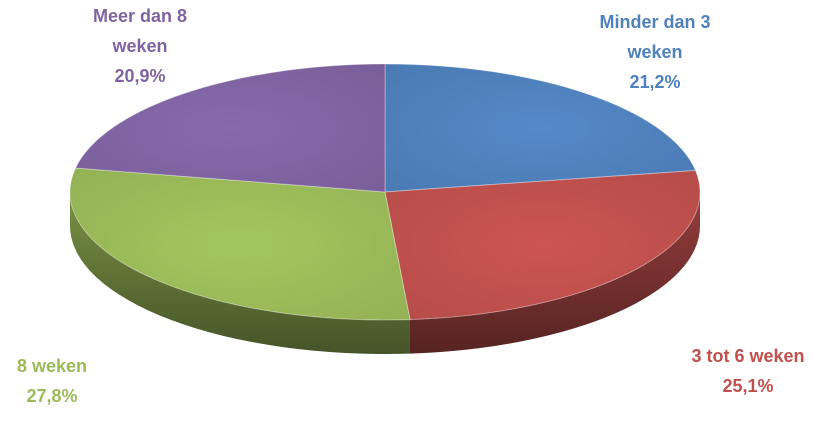 This screenshot has width=830, height=430. Describe the element at coordinates (540, 128) in the screenshot. I see `slice-minder-dan-3-weken` at that location.